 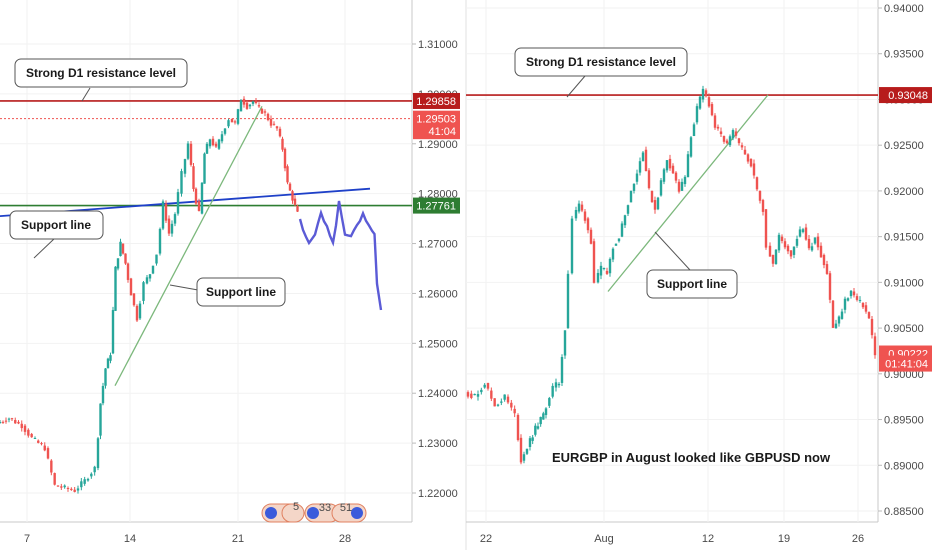 I want to click on callout-support-green: Support line, so click(x=227, y=292).